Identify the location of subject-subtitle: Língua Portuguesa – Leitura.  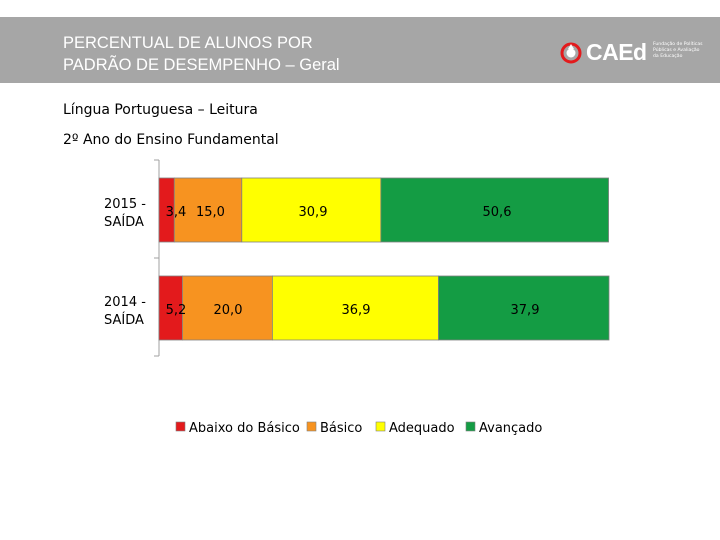
(160, 110).